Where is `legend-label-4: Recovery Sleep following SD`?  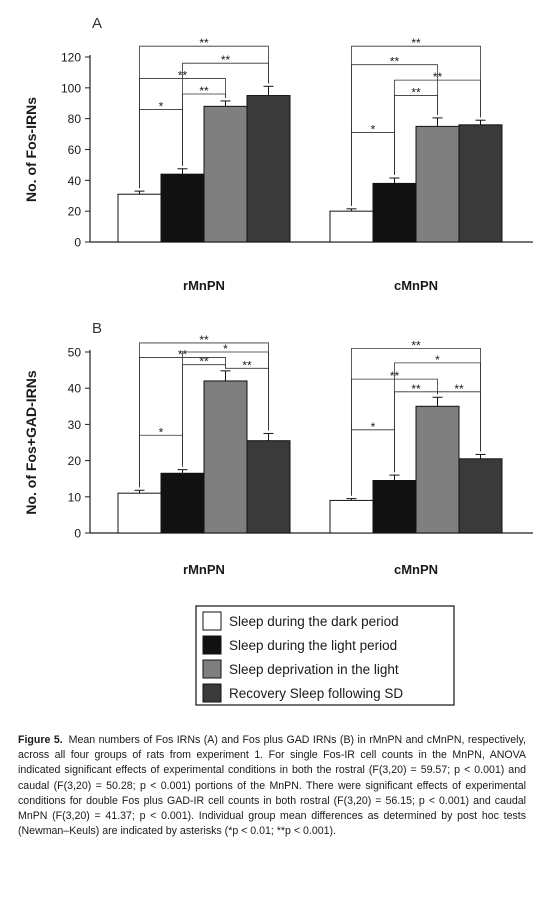 legend-label-4: Recovery Sleep following SD is located at coordinates (316, 693).